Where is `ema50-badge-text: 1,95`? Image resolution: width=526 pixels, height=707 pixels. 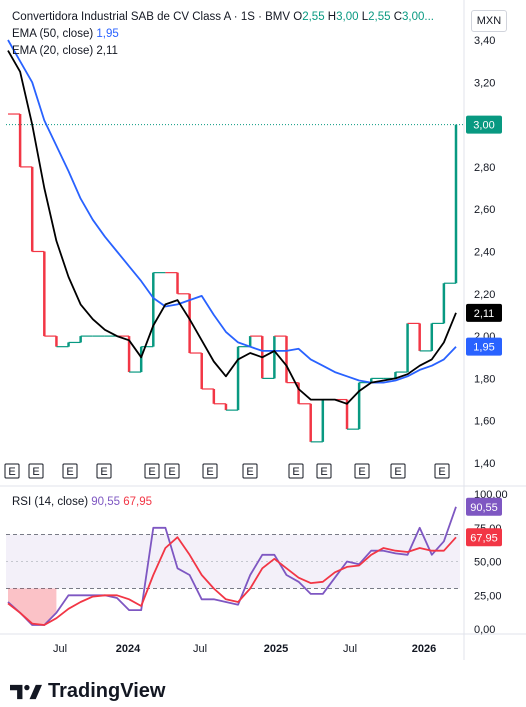
ema50-badge-text: 1,95 is located at coordinates (483, 348).